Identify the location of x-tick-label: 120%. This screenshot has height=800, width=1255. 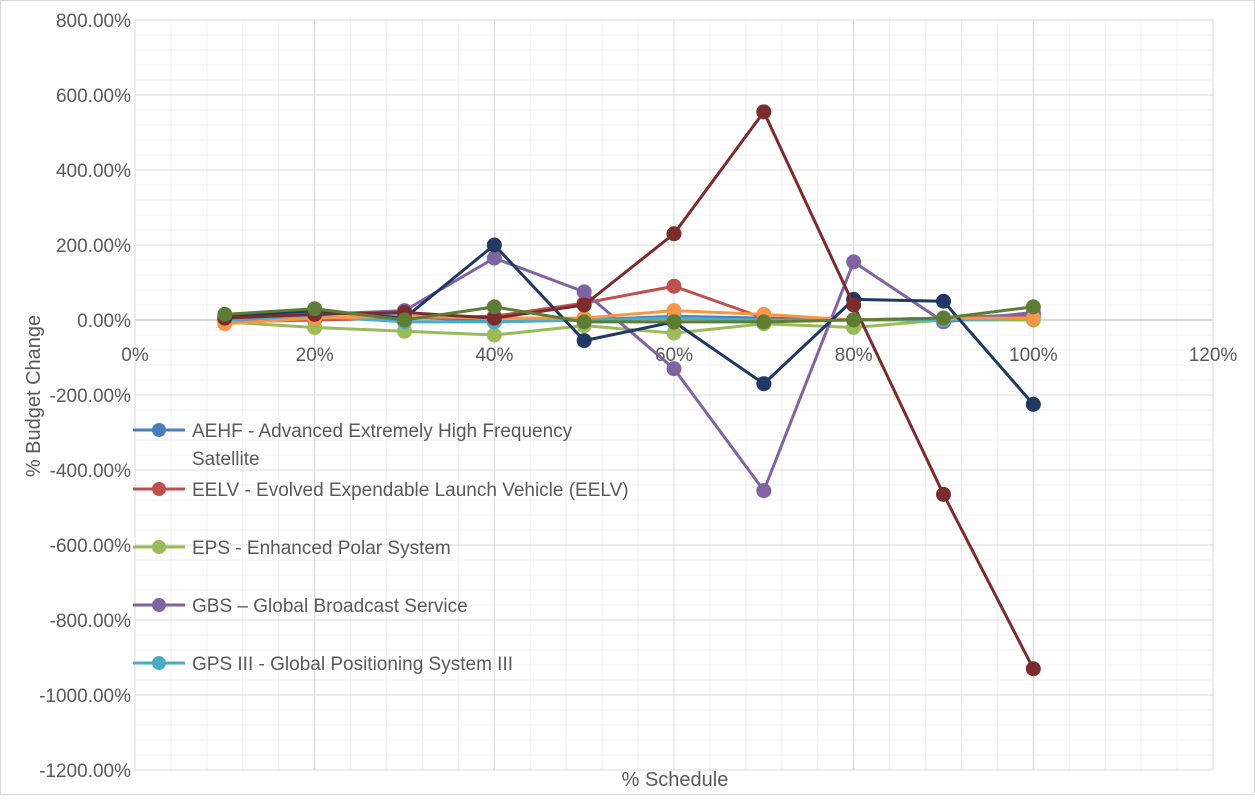
(1213, 355).